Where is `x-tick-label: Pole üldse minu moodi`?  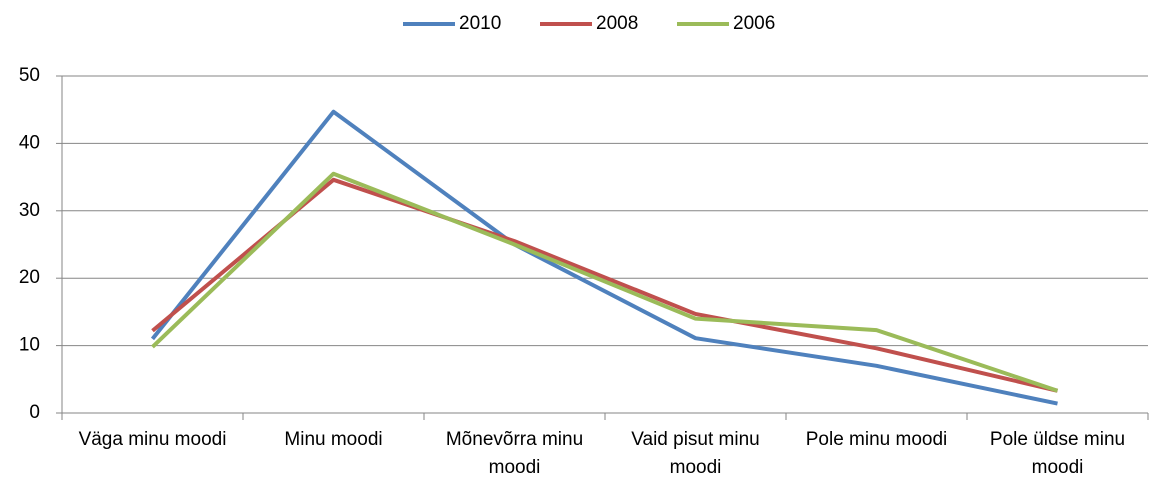 x-tick-label: Pole üldse minu moodi is located at coordinates (1057, 453).